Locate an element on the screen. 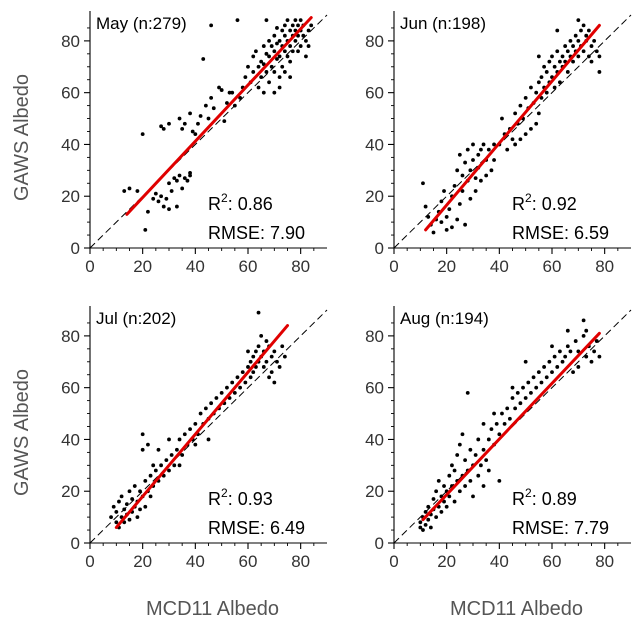 This screenshot has width=635, height=624. one-to-one-line is located at coordinates (208, 131).